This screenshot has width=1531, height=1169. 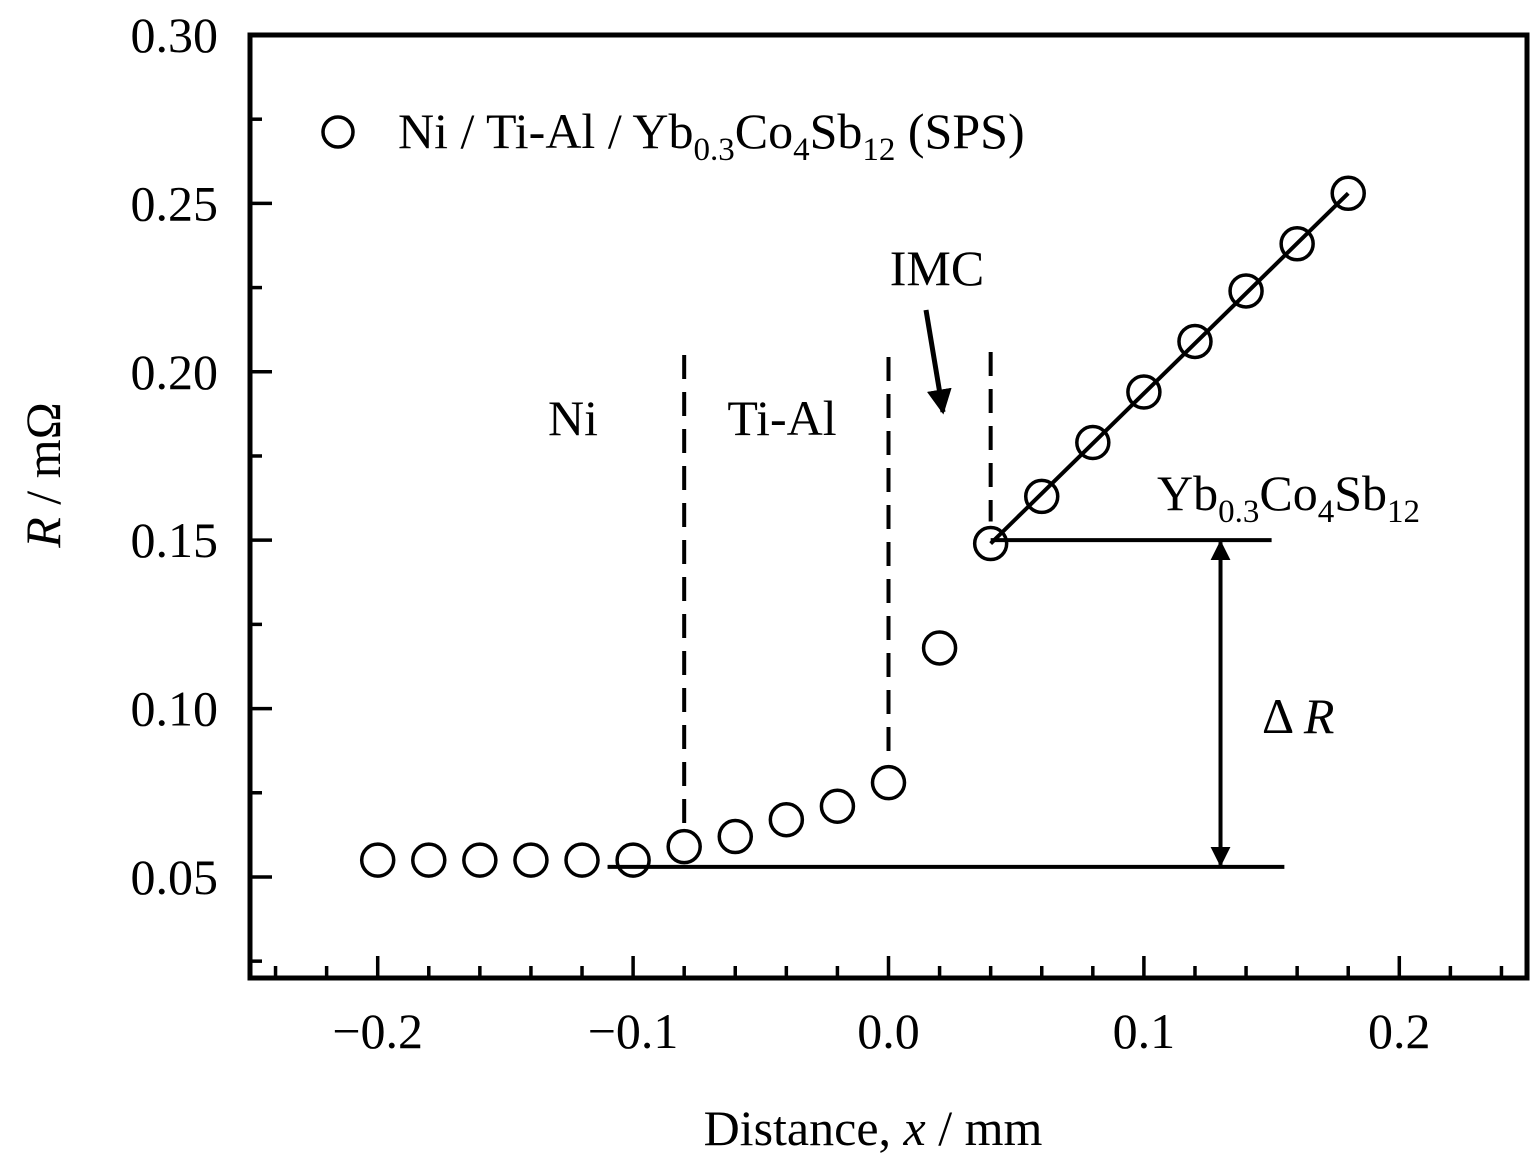 I want to click on legend-marker, so click(x=338, y=132).